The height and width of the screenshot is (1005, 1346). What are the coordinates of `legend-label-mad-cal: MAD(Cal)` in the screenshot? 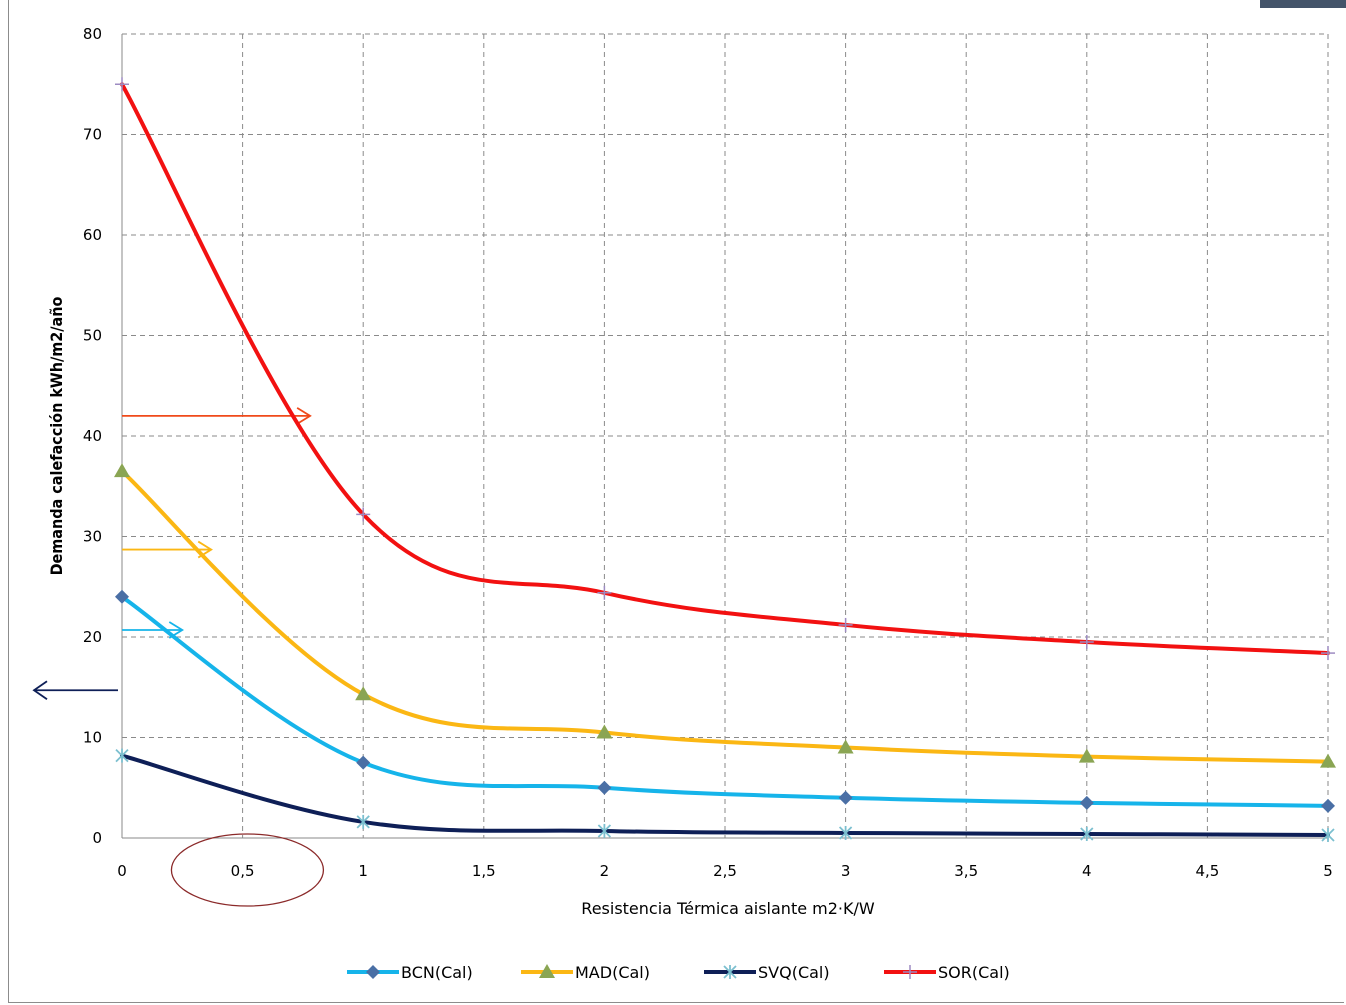 It's located at (612, 972).